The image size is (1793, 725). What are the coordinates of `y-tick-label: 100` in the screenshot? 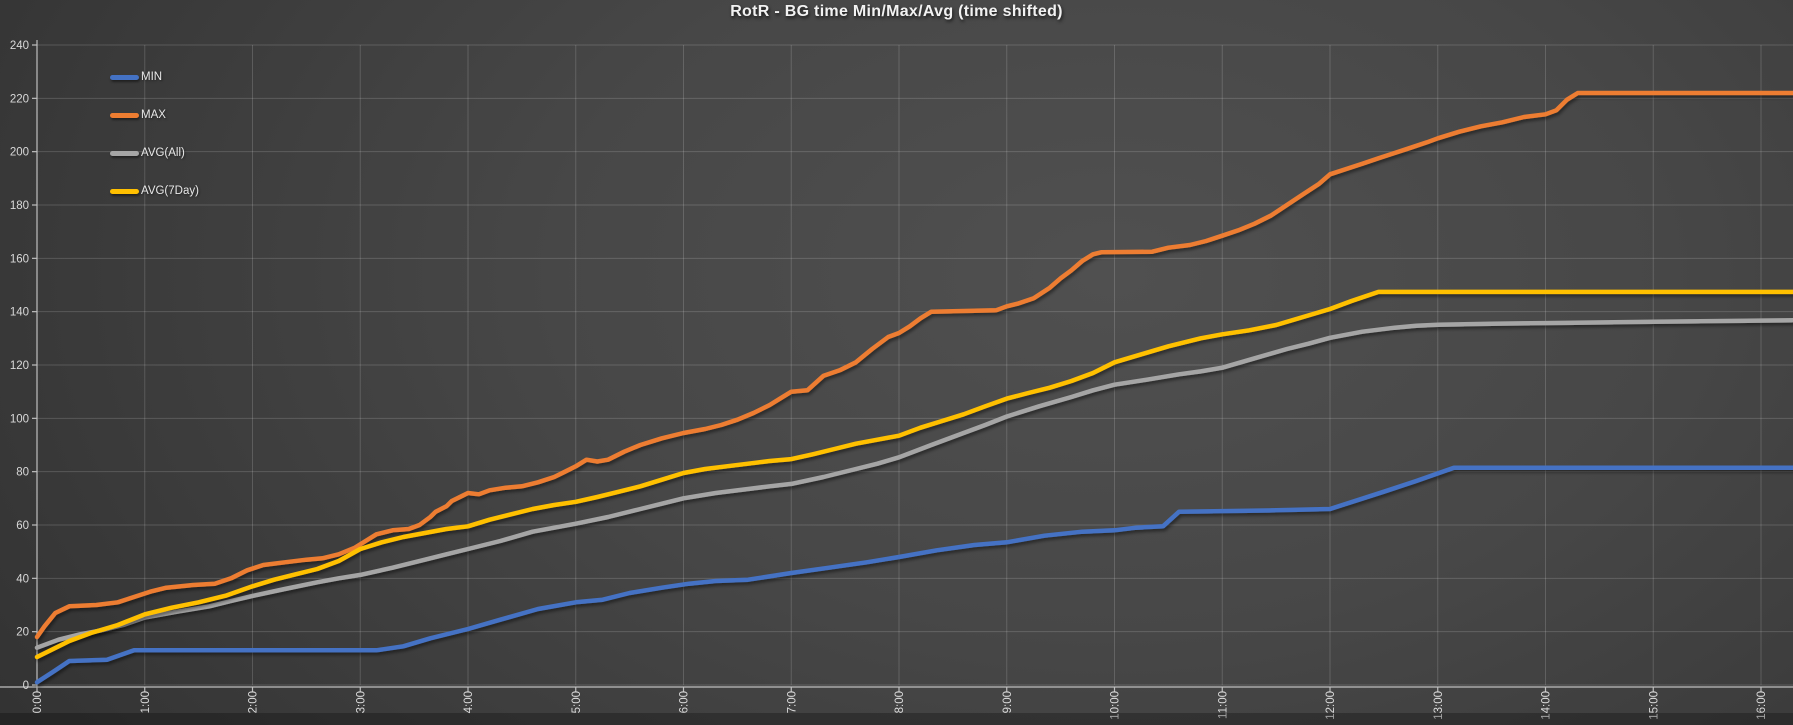 It's located at (19, 419).